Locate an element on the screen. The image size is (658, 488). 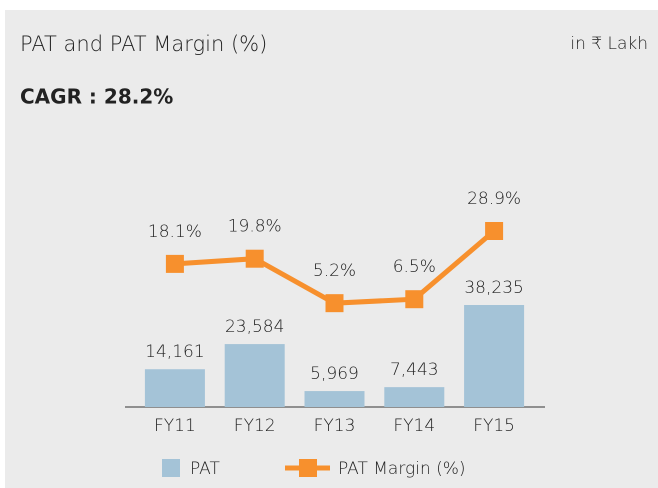
legend-label: PAT is located at coordinates (205, 469).